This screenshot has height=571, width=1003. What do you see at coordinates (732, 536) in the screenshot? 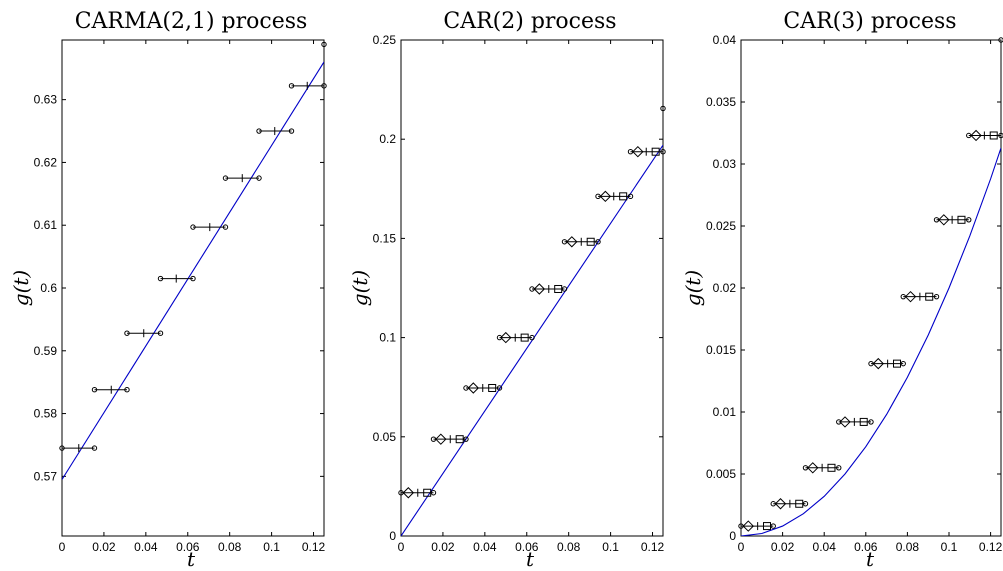
I see `y-tick-label: 0` at bounding box center [732, 536].